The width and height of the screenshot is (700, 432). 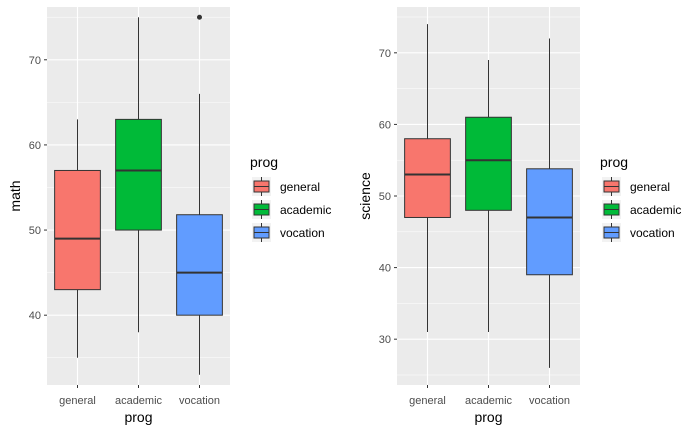 I want to click on y-axis-title: science, so click(x=365, y=196).